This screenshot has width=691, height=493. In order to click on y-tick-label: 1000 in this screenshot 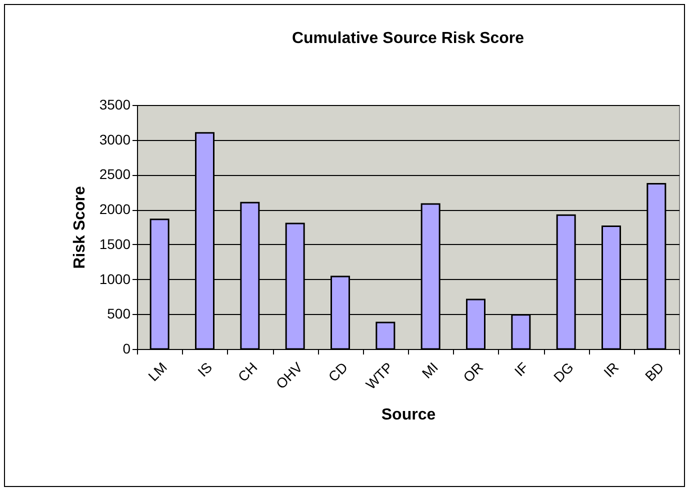, I will do `click(115, 278)`.